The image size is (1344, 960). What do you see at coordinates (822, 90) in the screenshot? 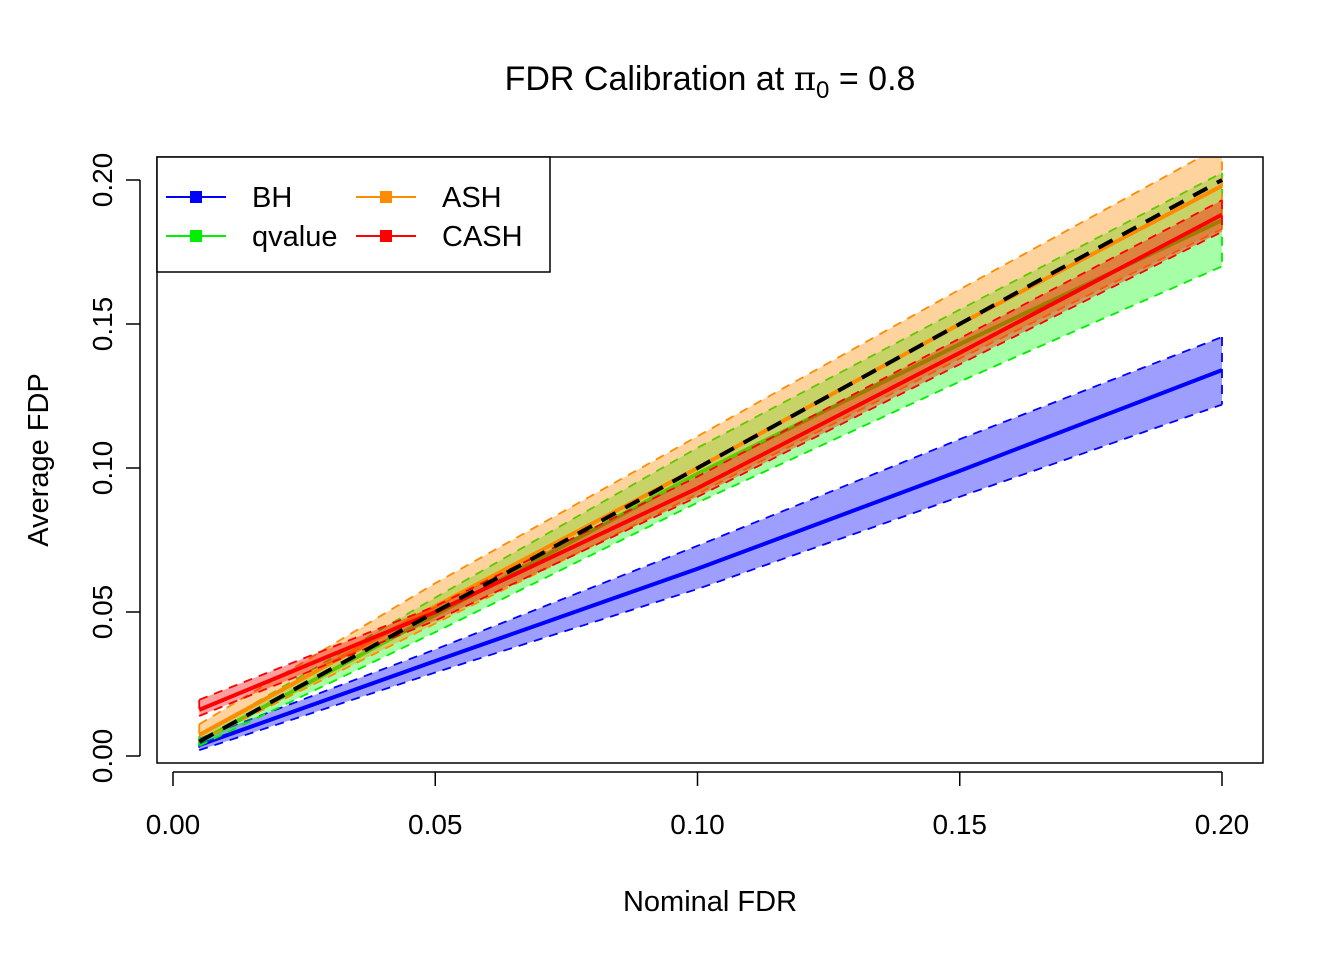
I see `title-sub: 0` at bounding box center [822, 90].